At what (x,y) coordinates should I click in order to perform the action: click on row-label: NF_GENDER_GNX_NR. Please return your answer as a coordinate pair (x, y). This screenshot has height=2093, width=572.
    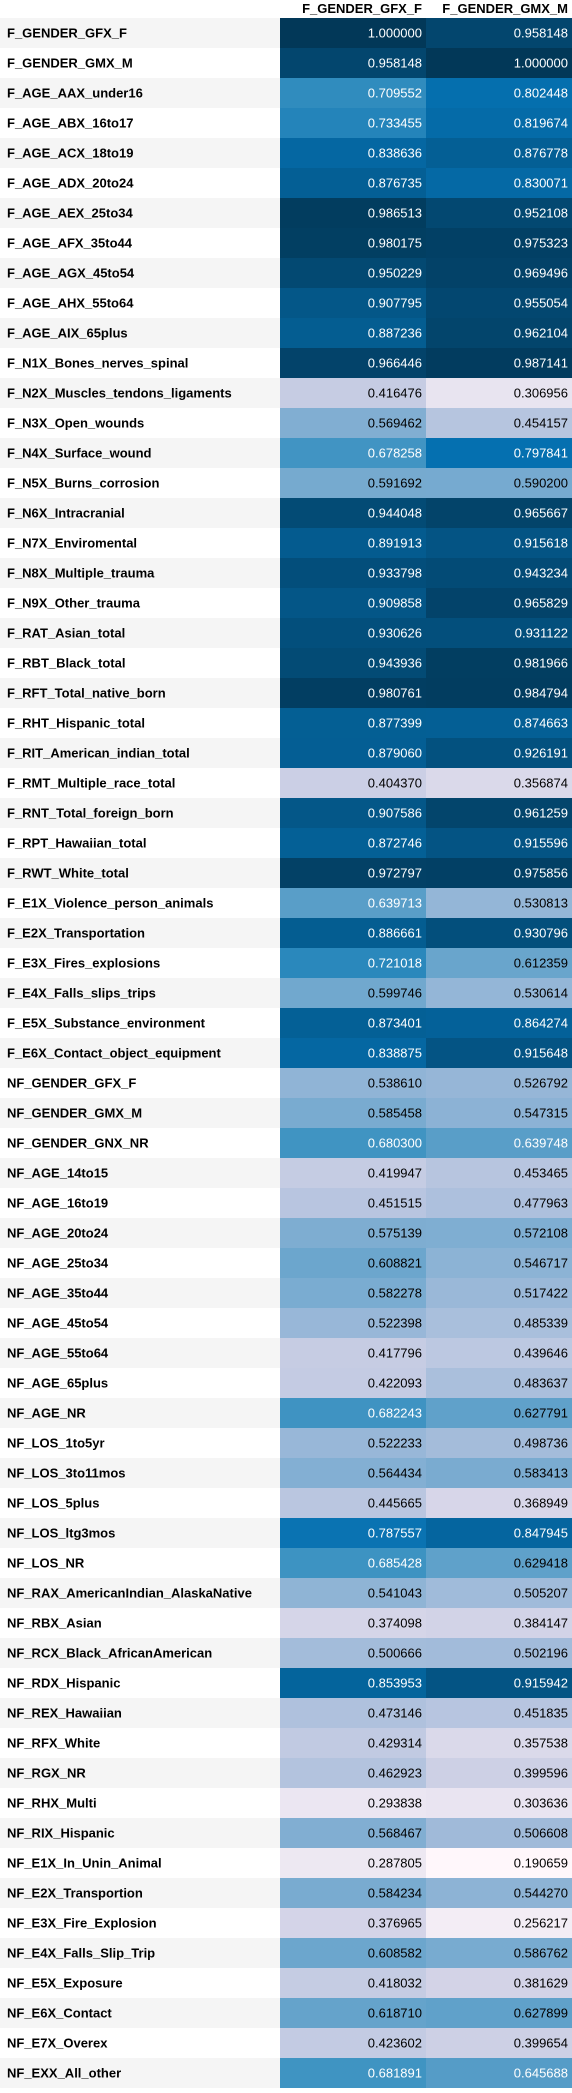
    Looking at the image, I should click on (78, 1143).